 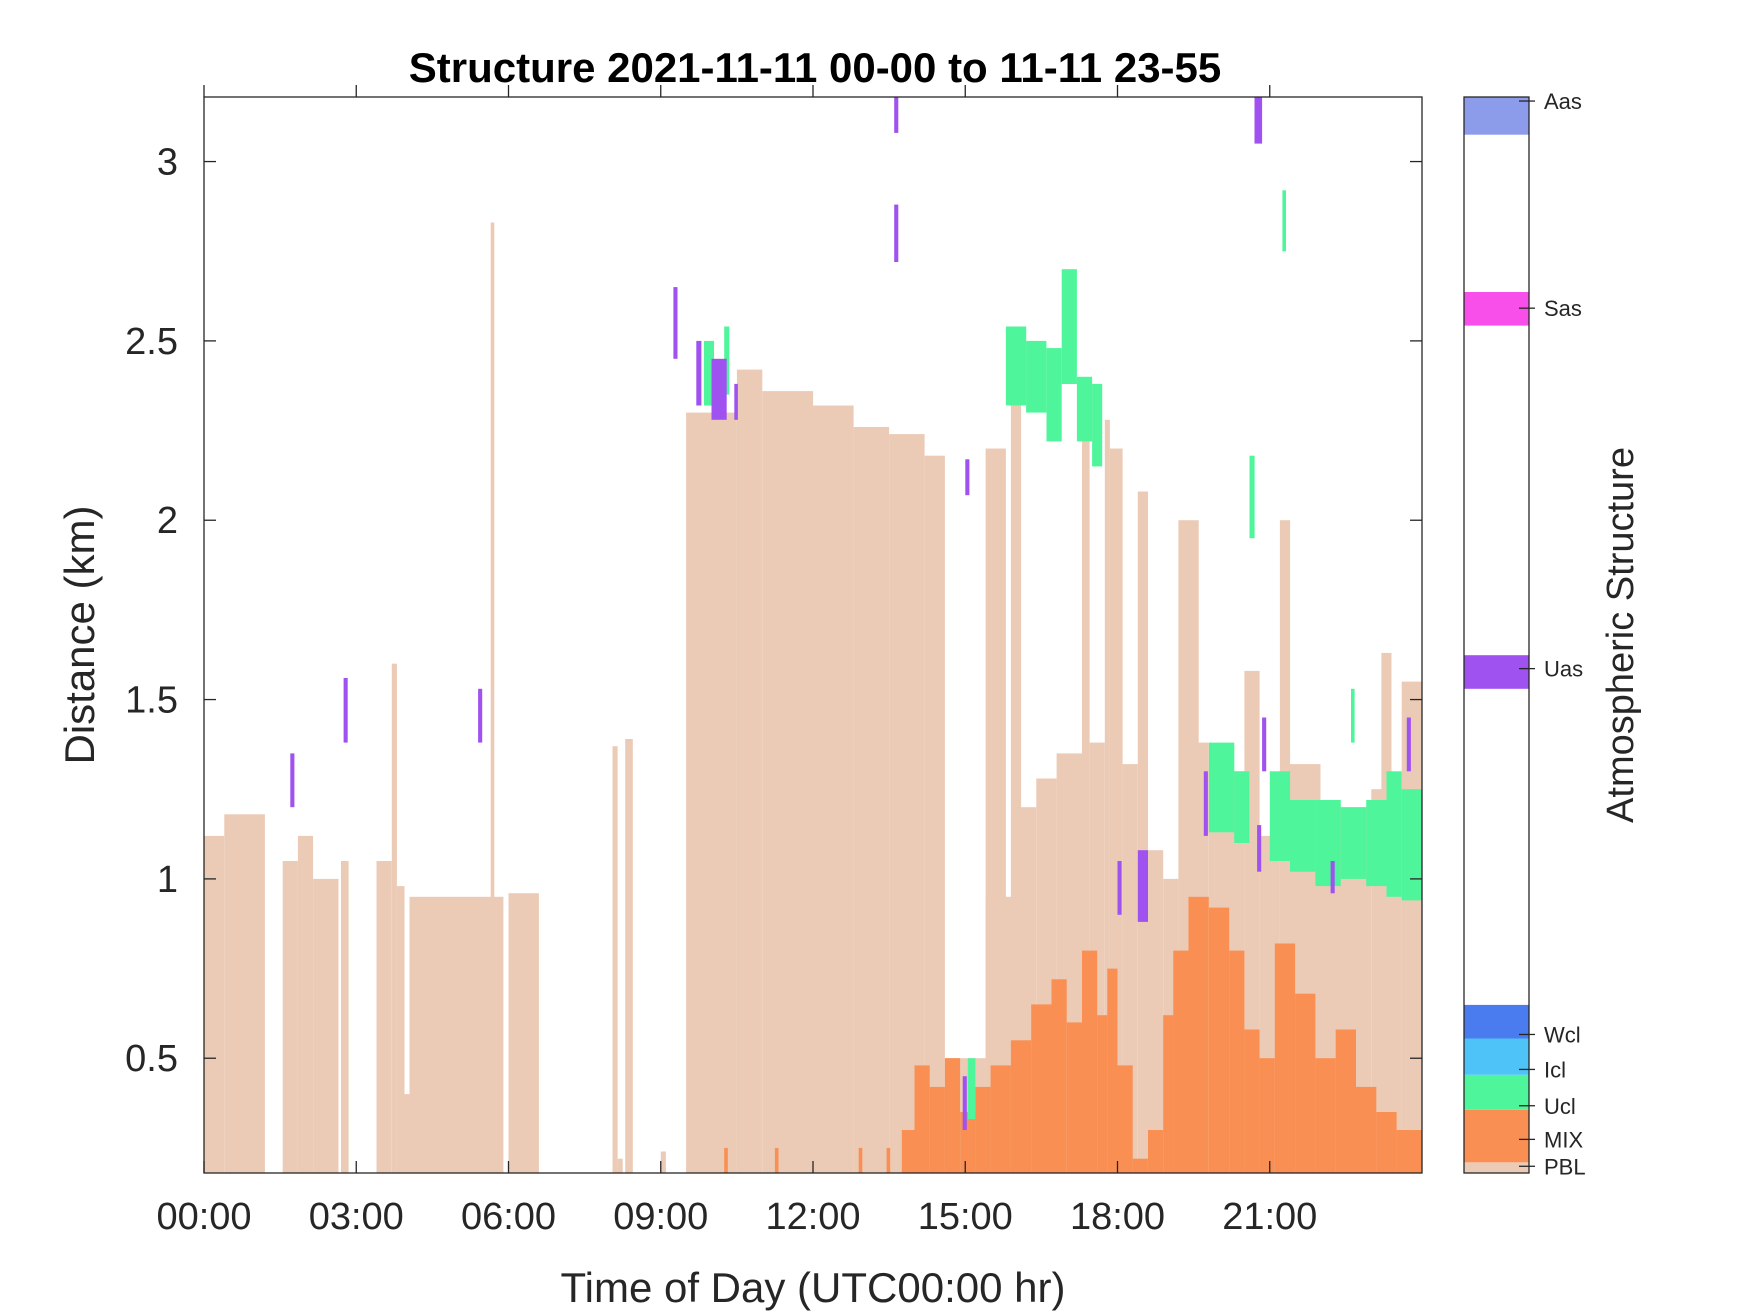 What do you see at coordinates (1563, 669) in the screenshot?
I see `colorbar-tick-label-uas: Uas` at bounding box center [1563, 669].